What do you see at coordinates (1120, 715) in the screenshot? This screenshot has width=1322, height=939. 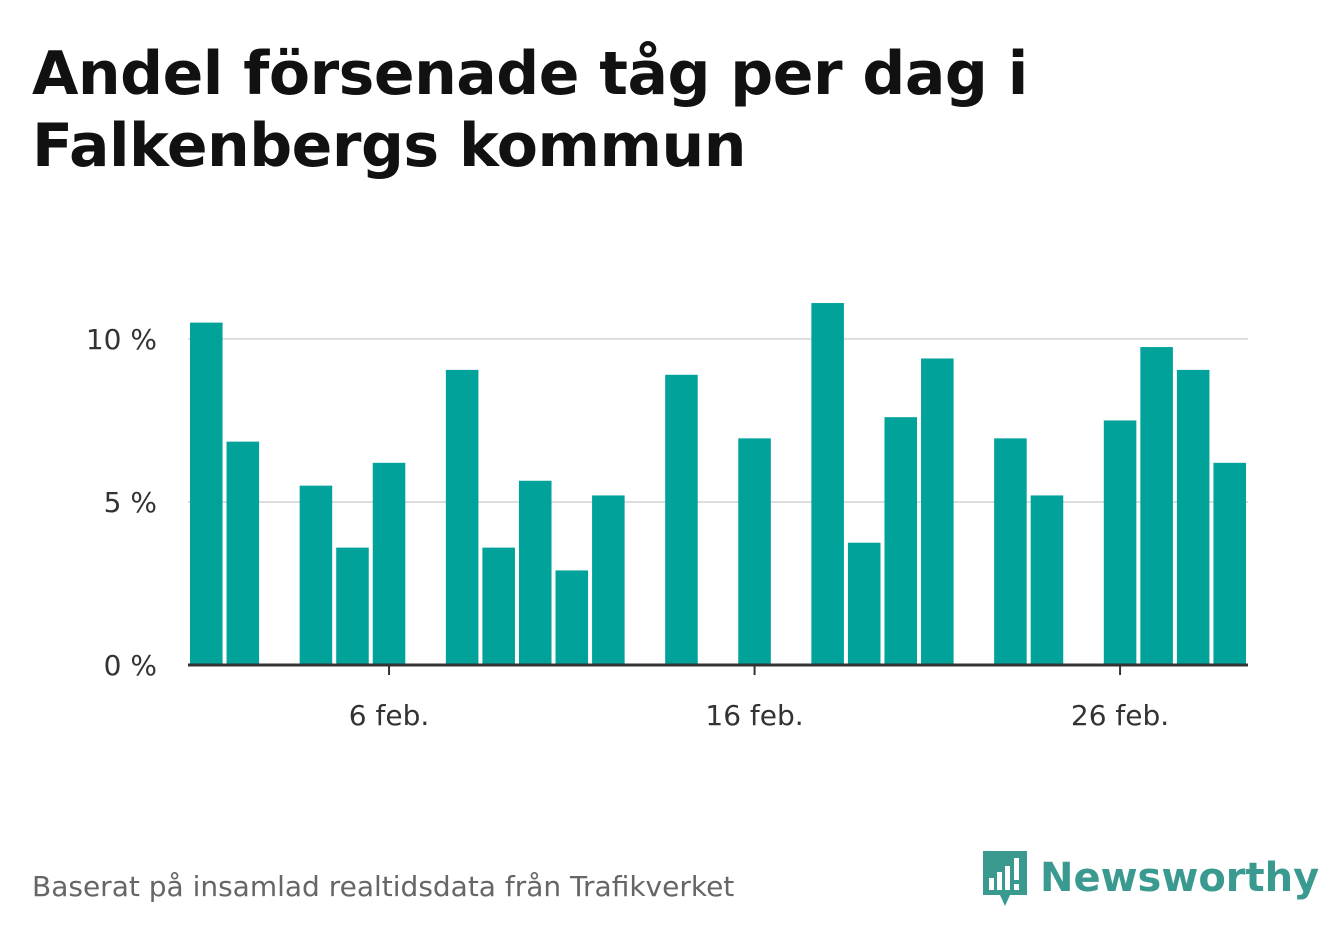 I see `x-tick-label: 26 feb.` at bounding box center [1120, 715].